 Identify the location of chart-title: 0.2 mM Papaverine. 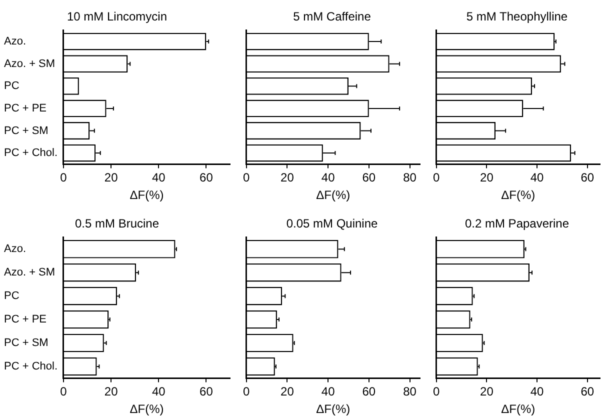
(517, 223).